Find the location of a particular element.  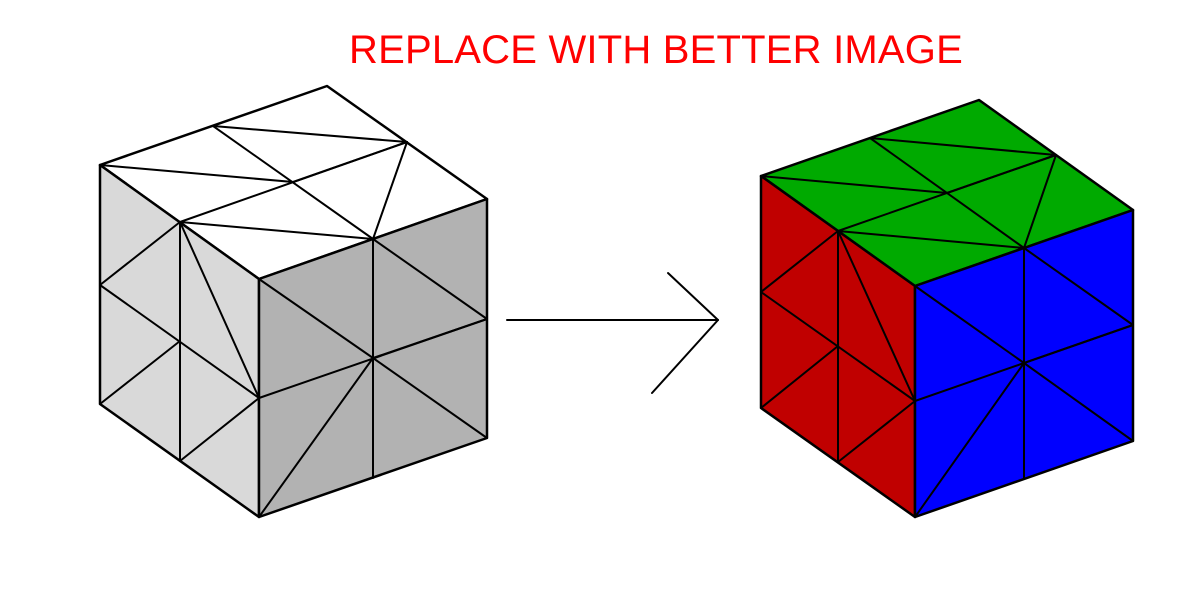

arrow is located at coordinates (612, 333).